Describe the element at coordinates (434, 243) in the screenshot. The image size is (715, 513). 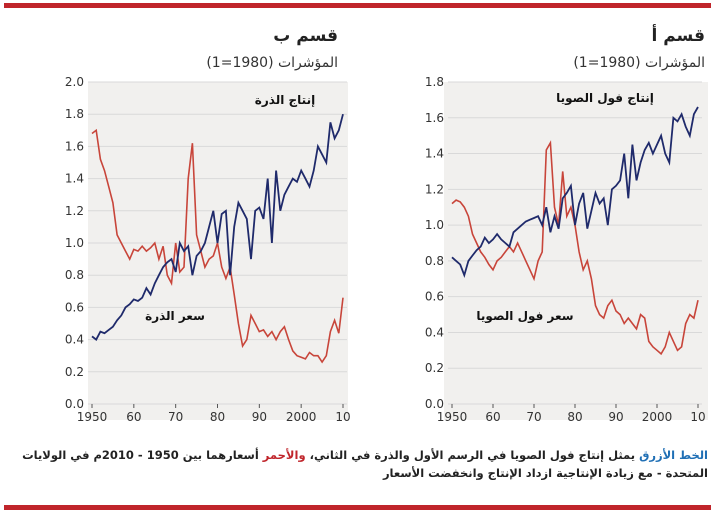
I see `panel-a-y-ticks: 0.0 0.2 0.4 0.6 0.8 1.0 1.2 1.4 1.6 1.8` at that location.